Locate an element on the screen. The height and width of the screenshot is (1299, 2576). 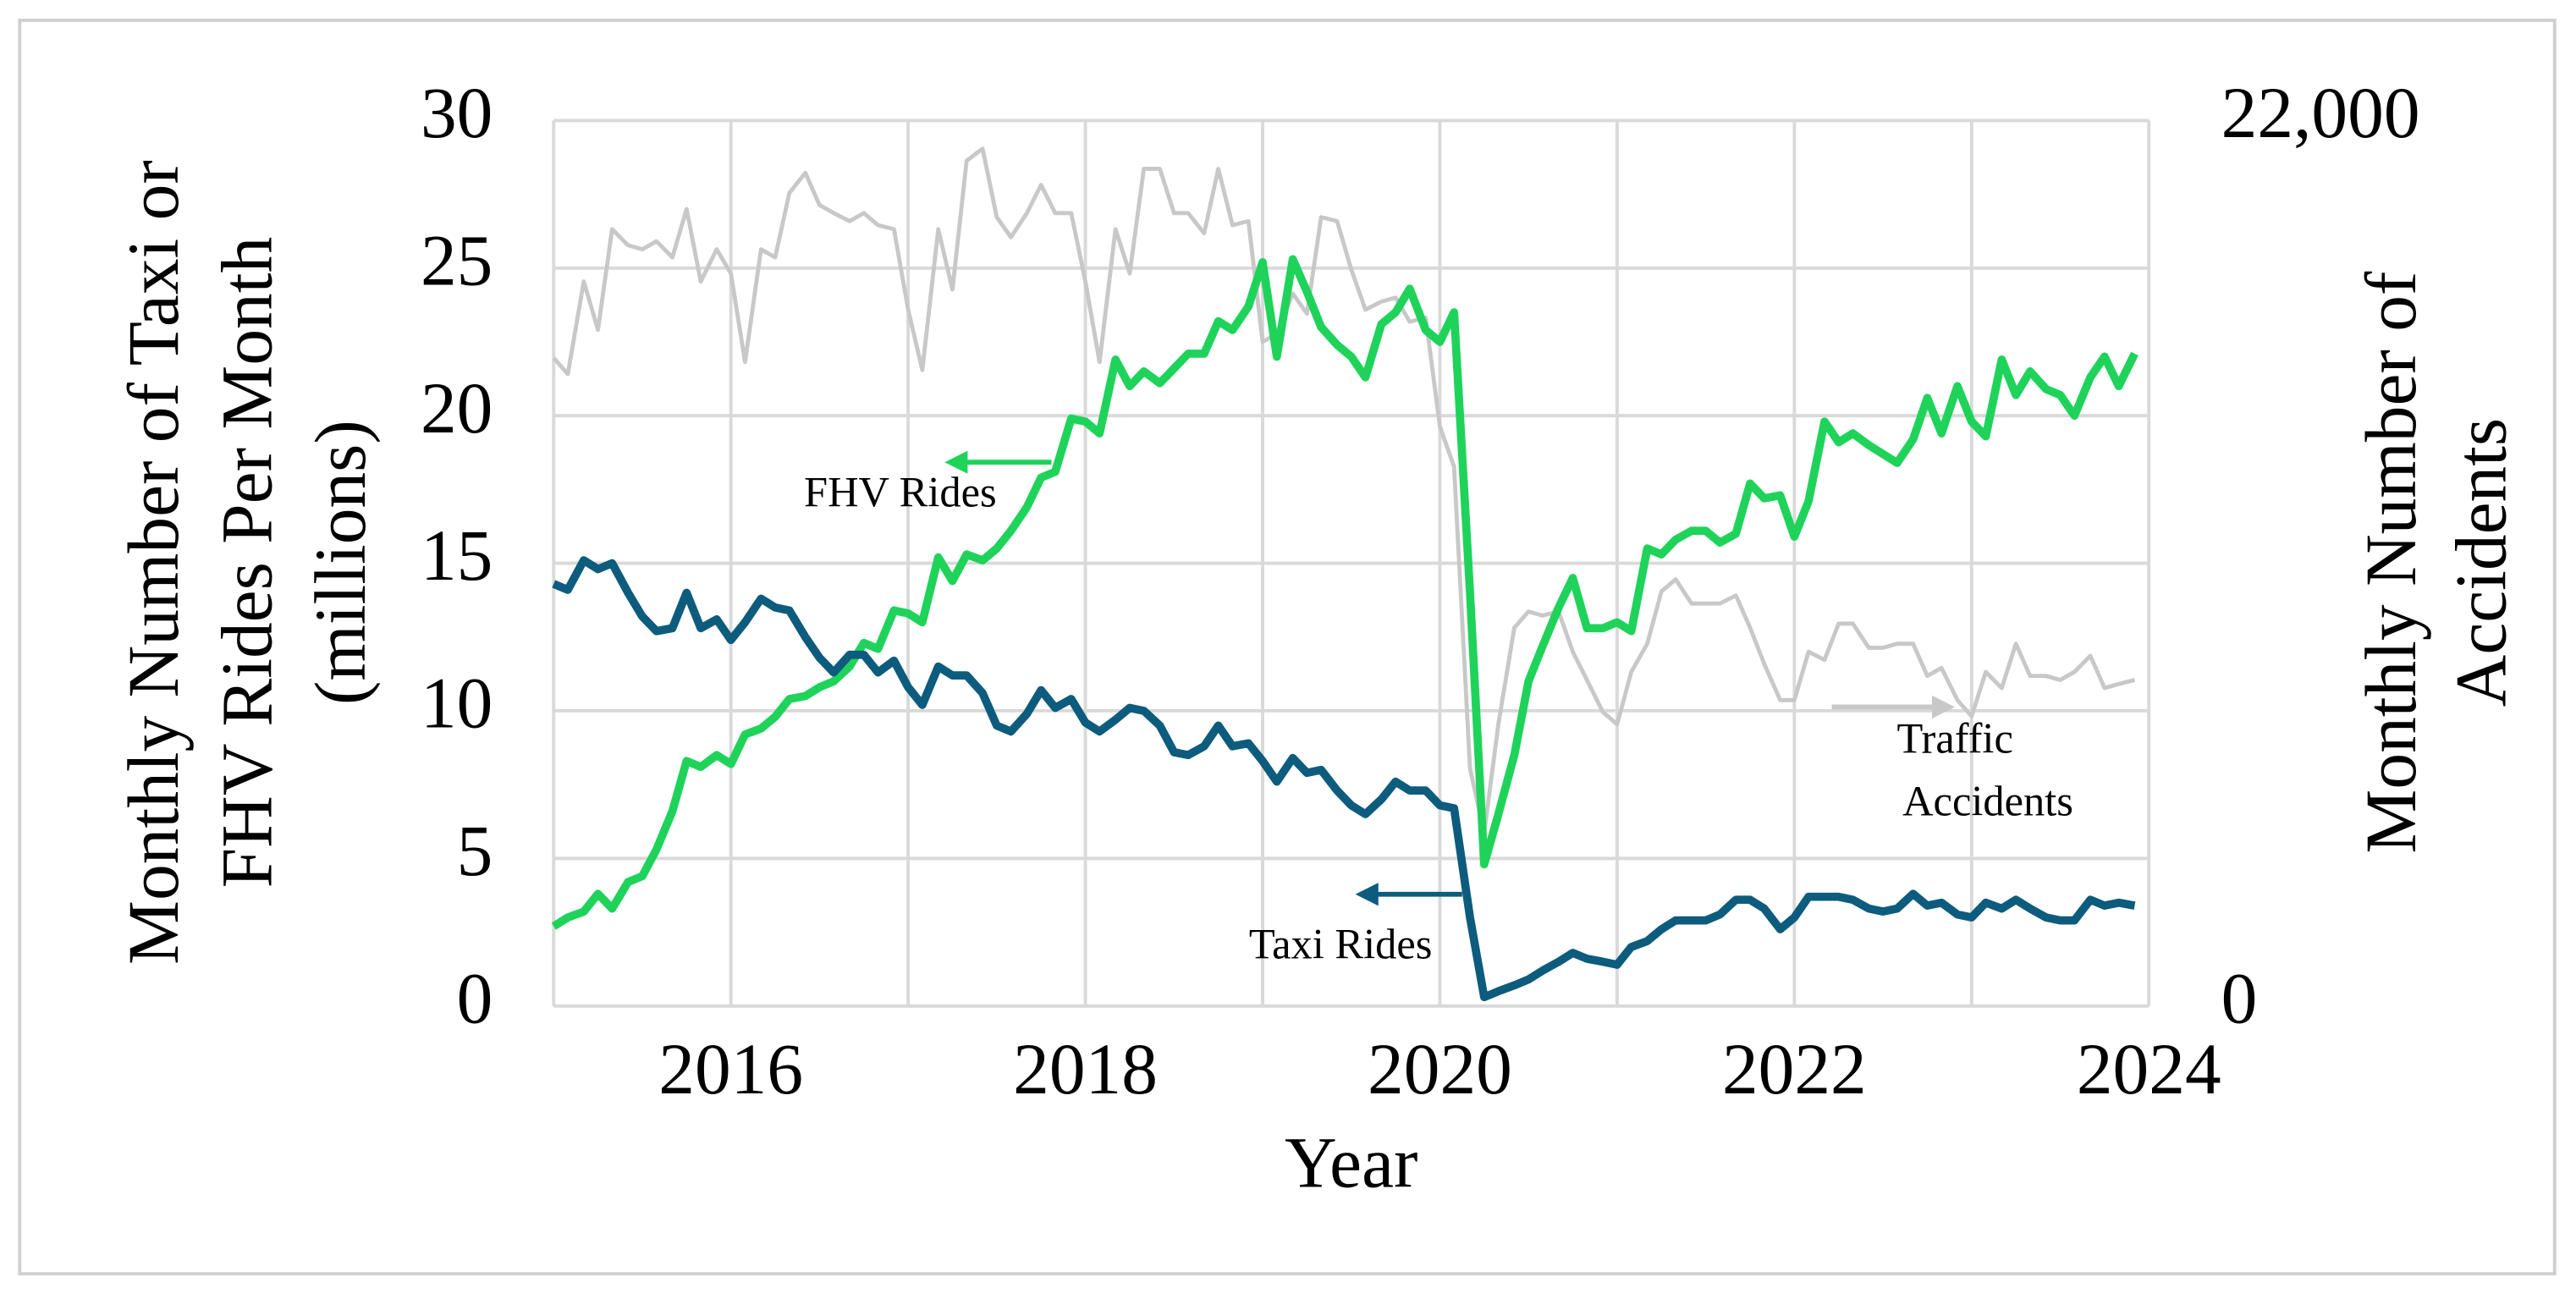
y-tick-label: 25 is located at coordinates (457, 260).